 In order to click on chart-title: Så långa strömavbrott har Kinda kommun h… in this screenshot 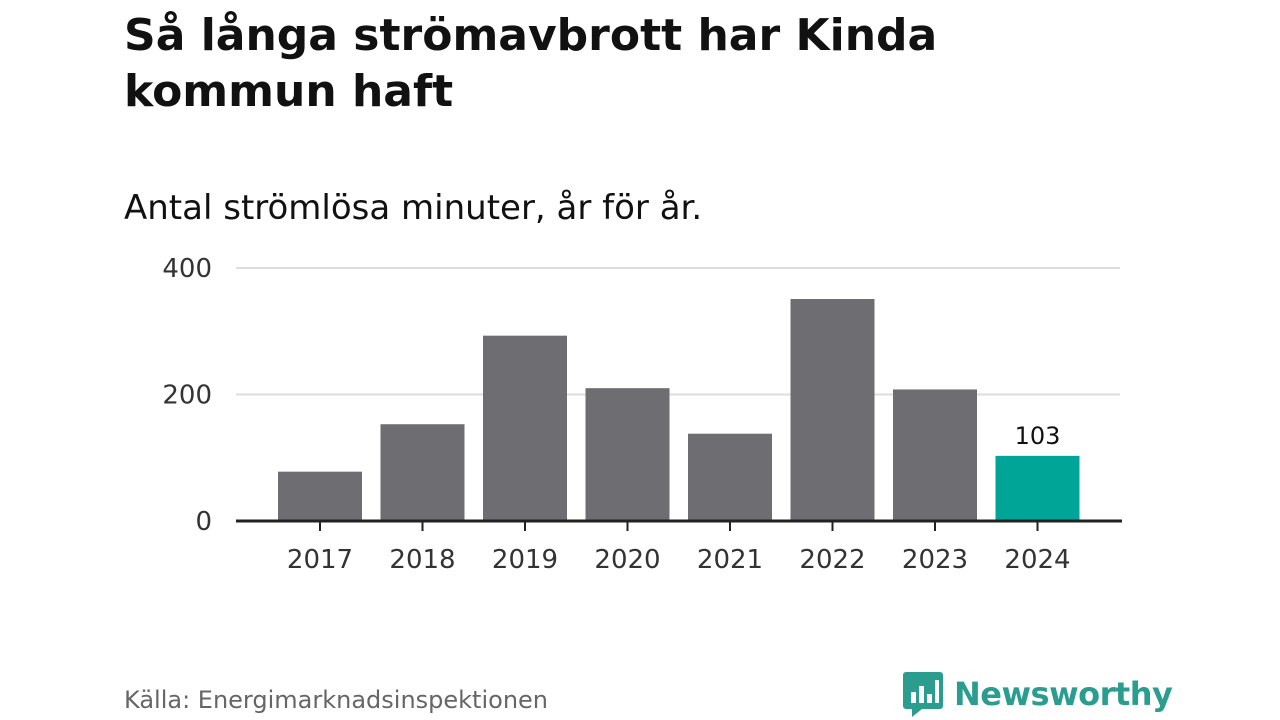, I will do `click(531, 63)`.